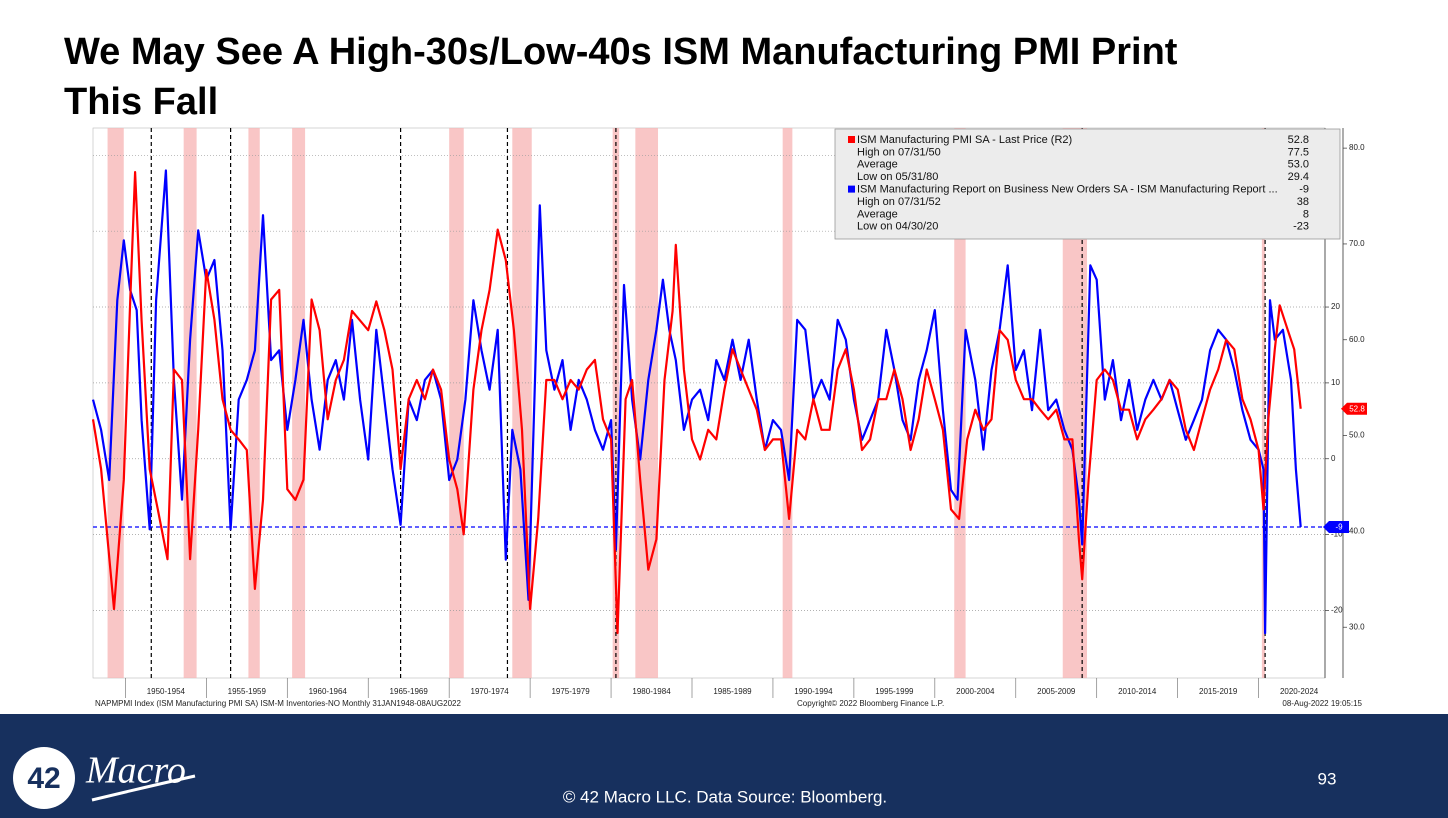 The image size is (1448, 818). I want to click on logo-number: 42, so click(43, 778).